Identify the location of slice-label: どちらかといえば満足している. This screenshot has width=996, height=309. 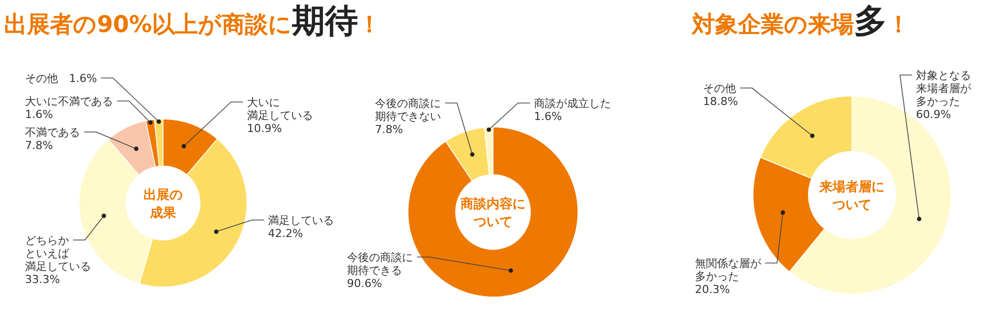
(58, 253).